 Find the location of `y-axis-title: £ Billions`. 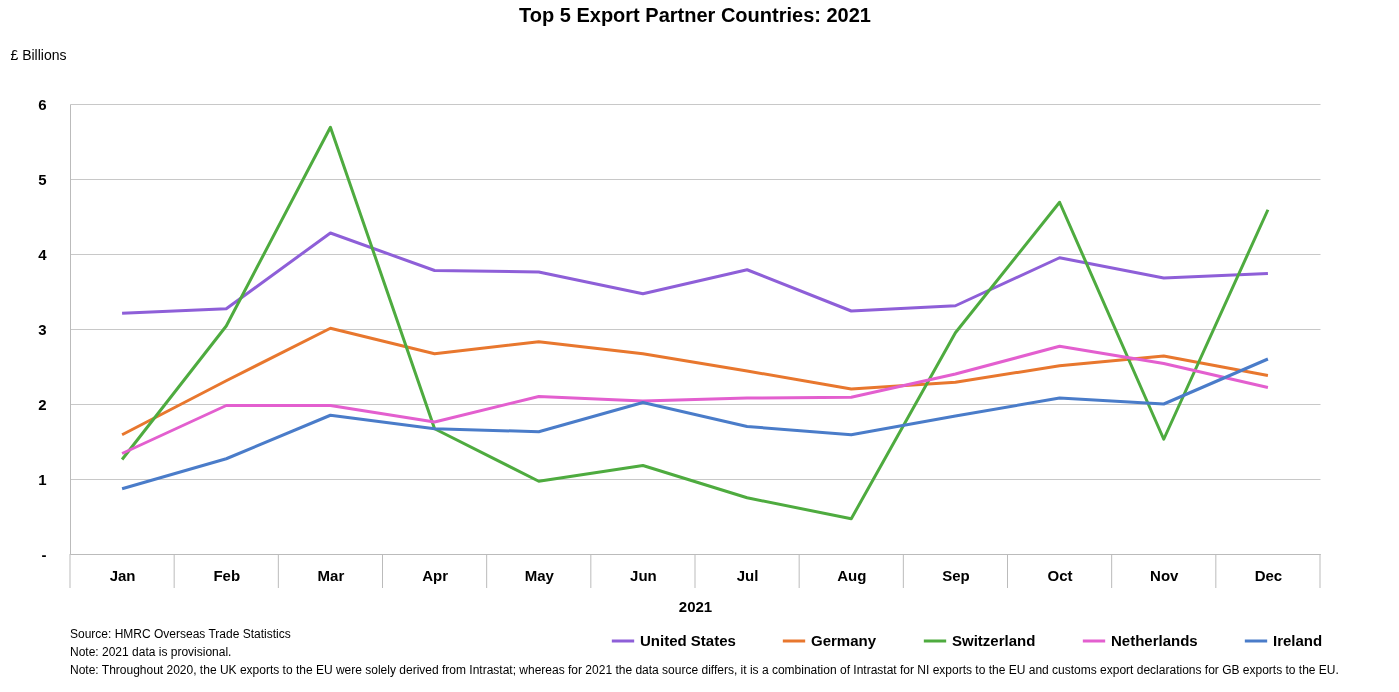

y-axis-title: £ Billions is located at coordinates (38, 54).